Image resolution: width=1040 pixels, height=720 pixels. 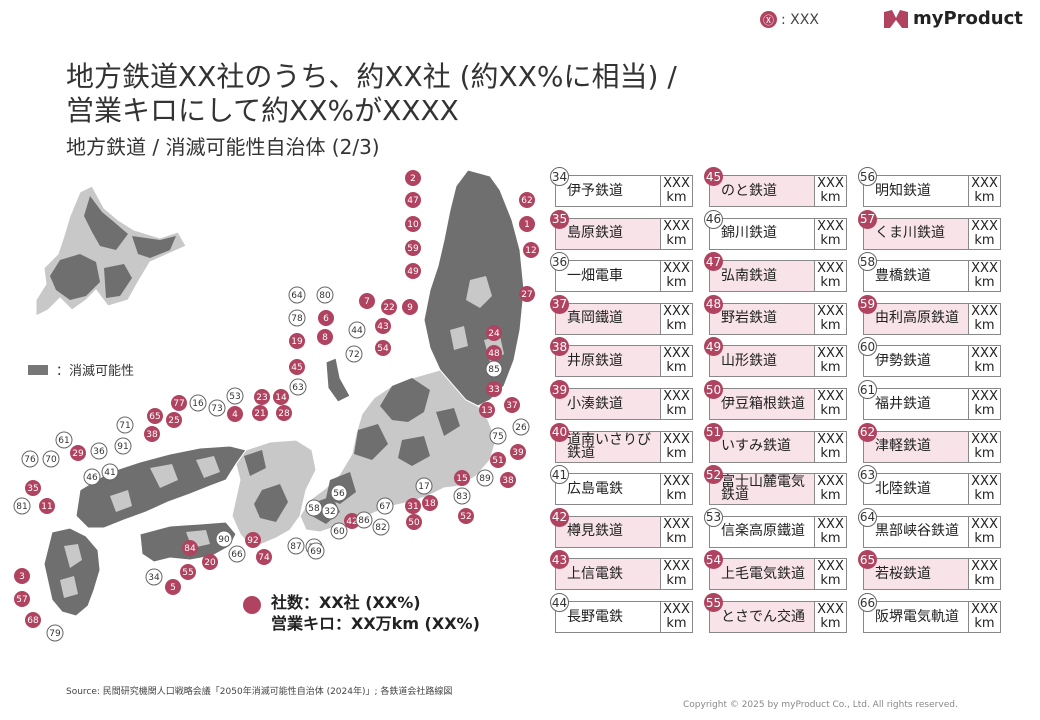 I want to click on railway-name: 伊勢鉄道, so click(x=916, y=361).